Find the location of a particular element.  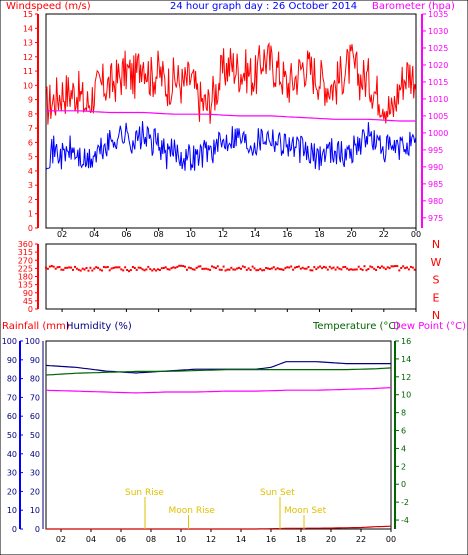

barometer-tick-label: 1020 is located at coordinates (438, 65).